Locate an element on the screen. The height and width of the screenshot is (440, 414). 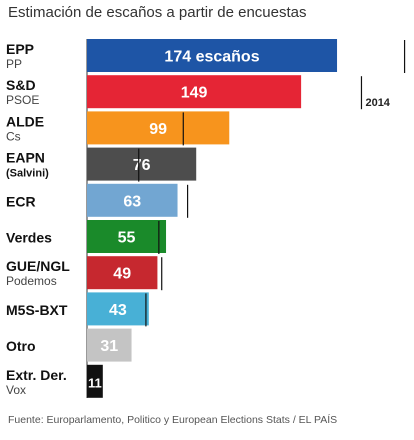
bar-value-label-2: 99 is located at coordinates (158, 129).